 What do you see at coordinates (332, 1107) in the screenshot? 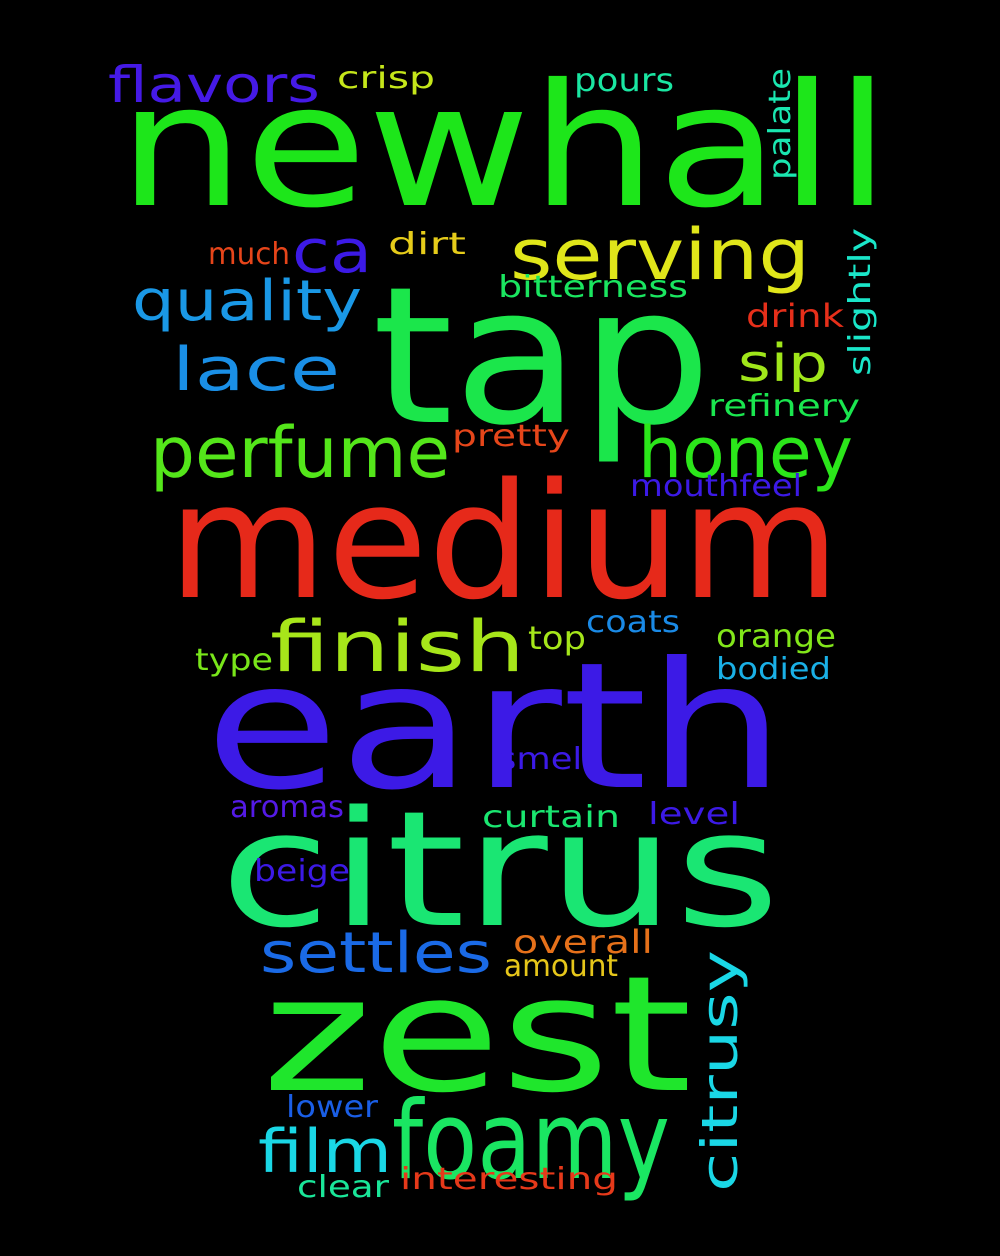
I see `word-lower: lower` at bounding box center [332, 1107].